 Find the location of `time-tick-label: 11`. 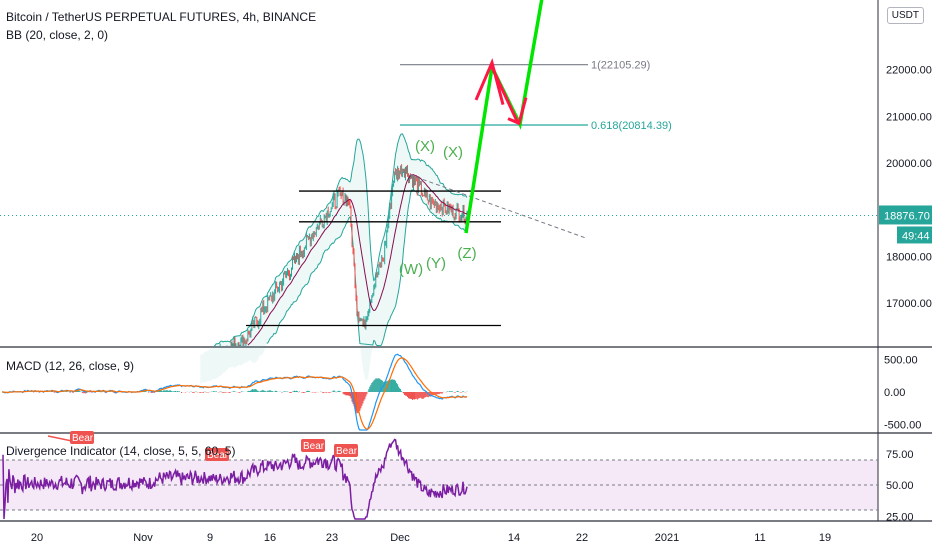

time-tick-label: 11 is located at coordinates (759, 538).